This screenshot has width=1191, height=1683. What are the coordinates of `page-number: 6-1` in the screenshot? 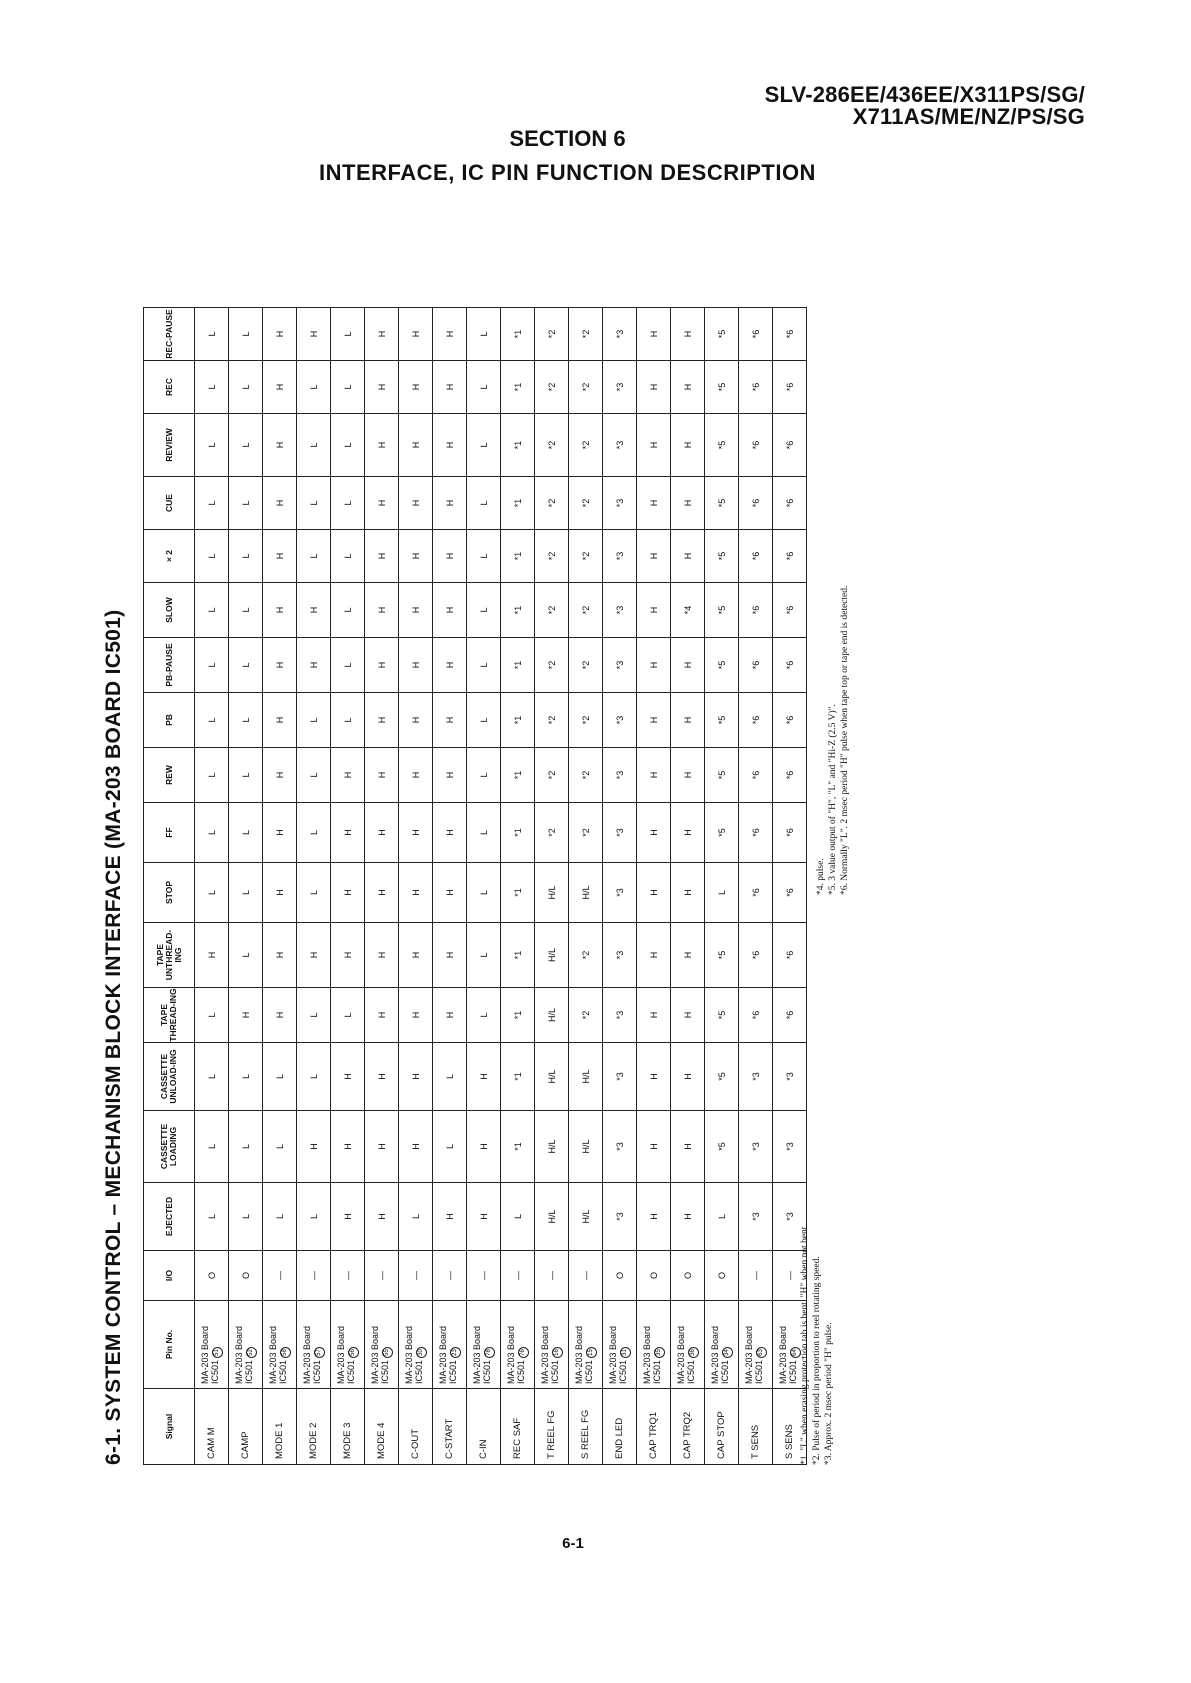 It's located at (573, 1543).